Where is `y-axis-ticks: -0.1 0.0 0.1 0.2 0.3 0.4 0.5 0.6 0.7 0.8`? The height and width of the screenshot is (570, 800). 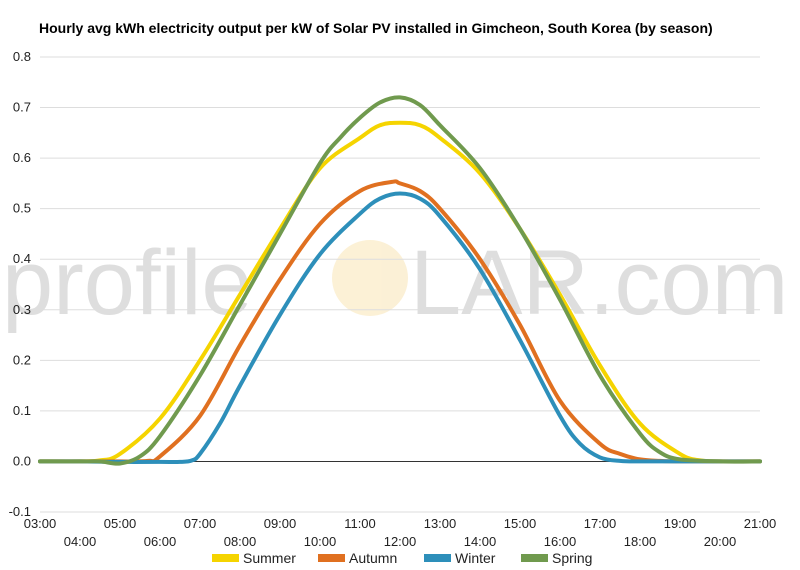
y-axis-ticks: -0.1 0.0 0.1 0.2 0.3 0.4 0.5 0.6 0.7 0.8 is located at coordinates (20, 284).